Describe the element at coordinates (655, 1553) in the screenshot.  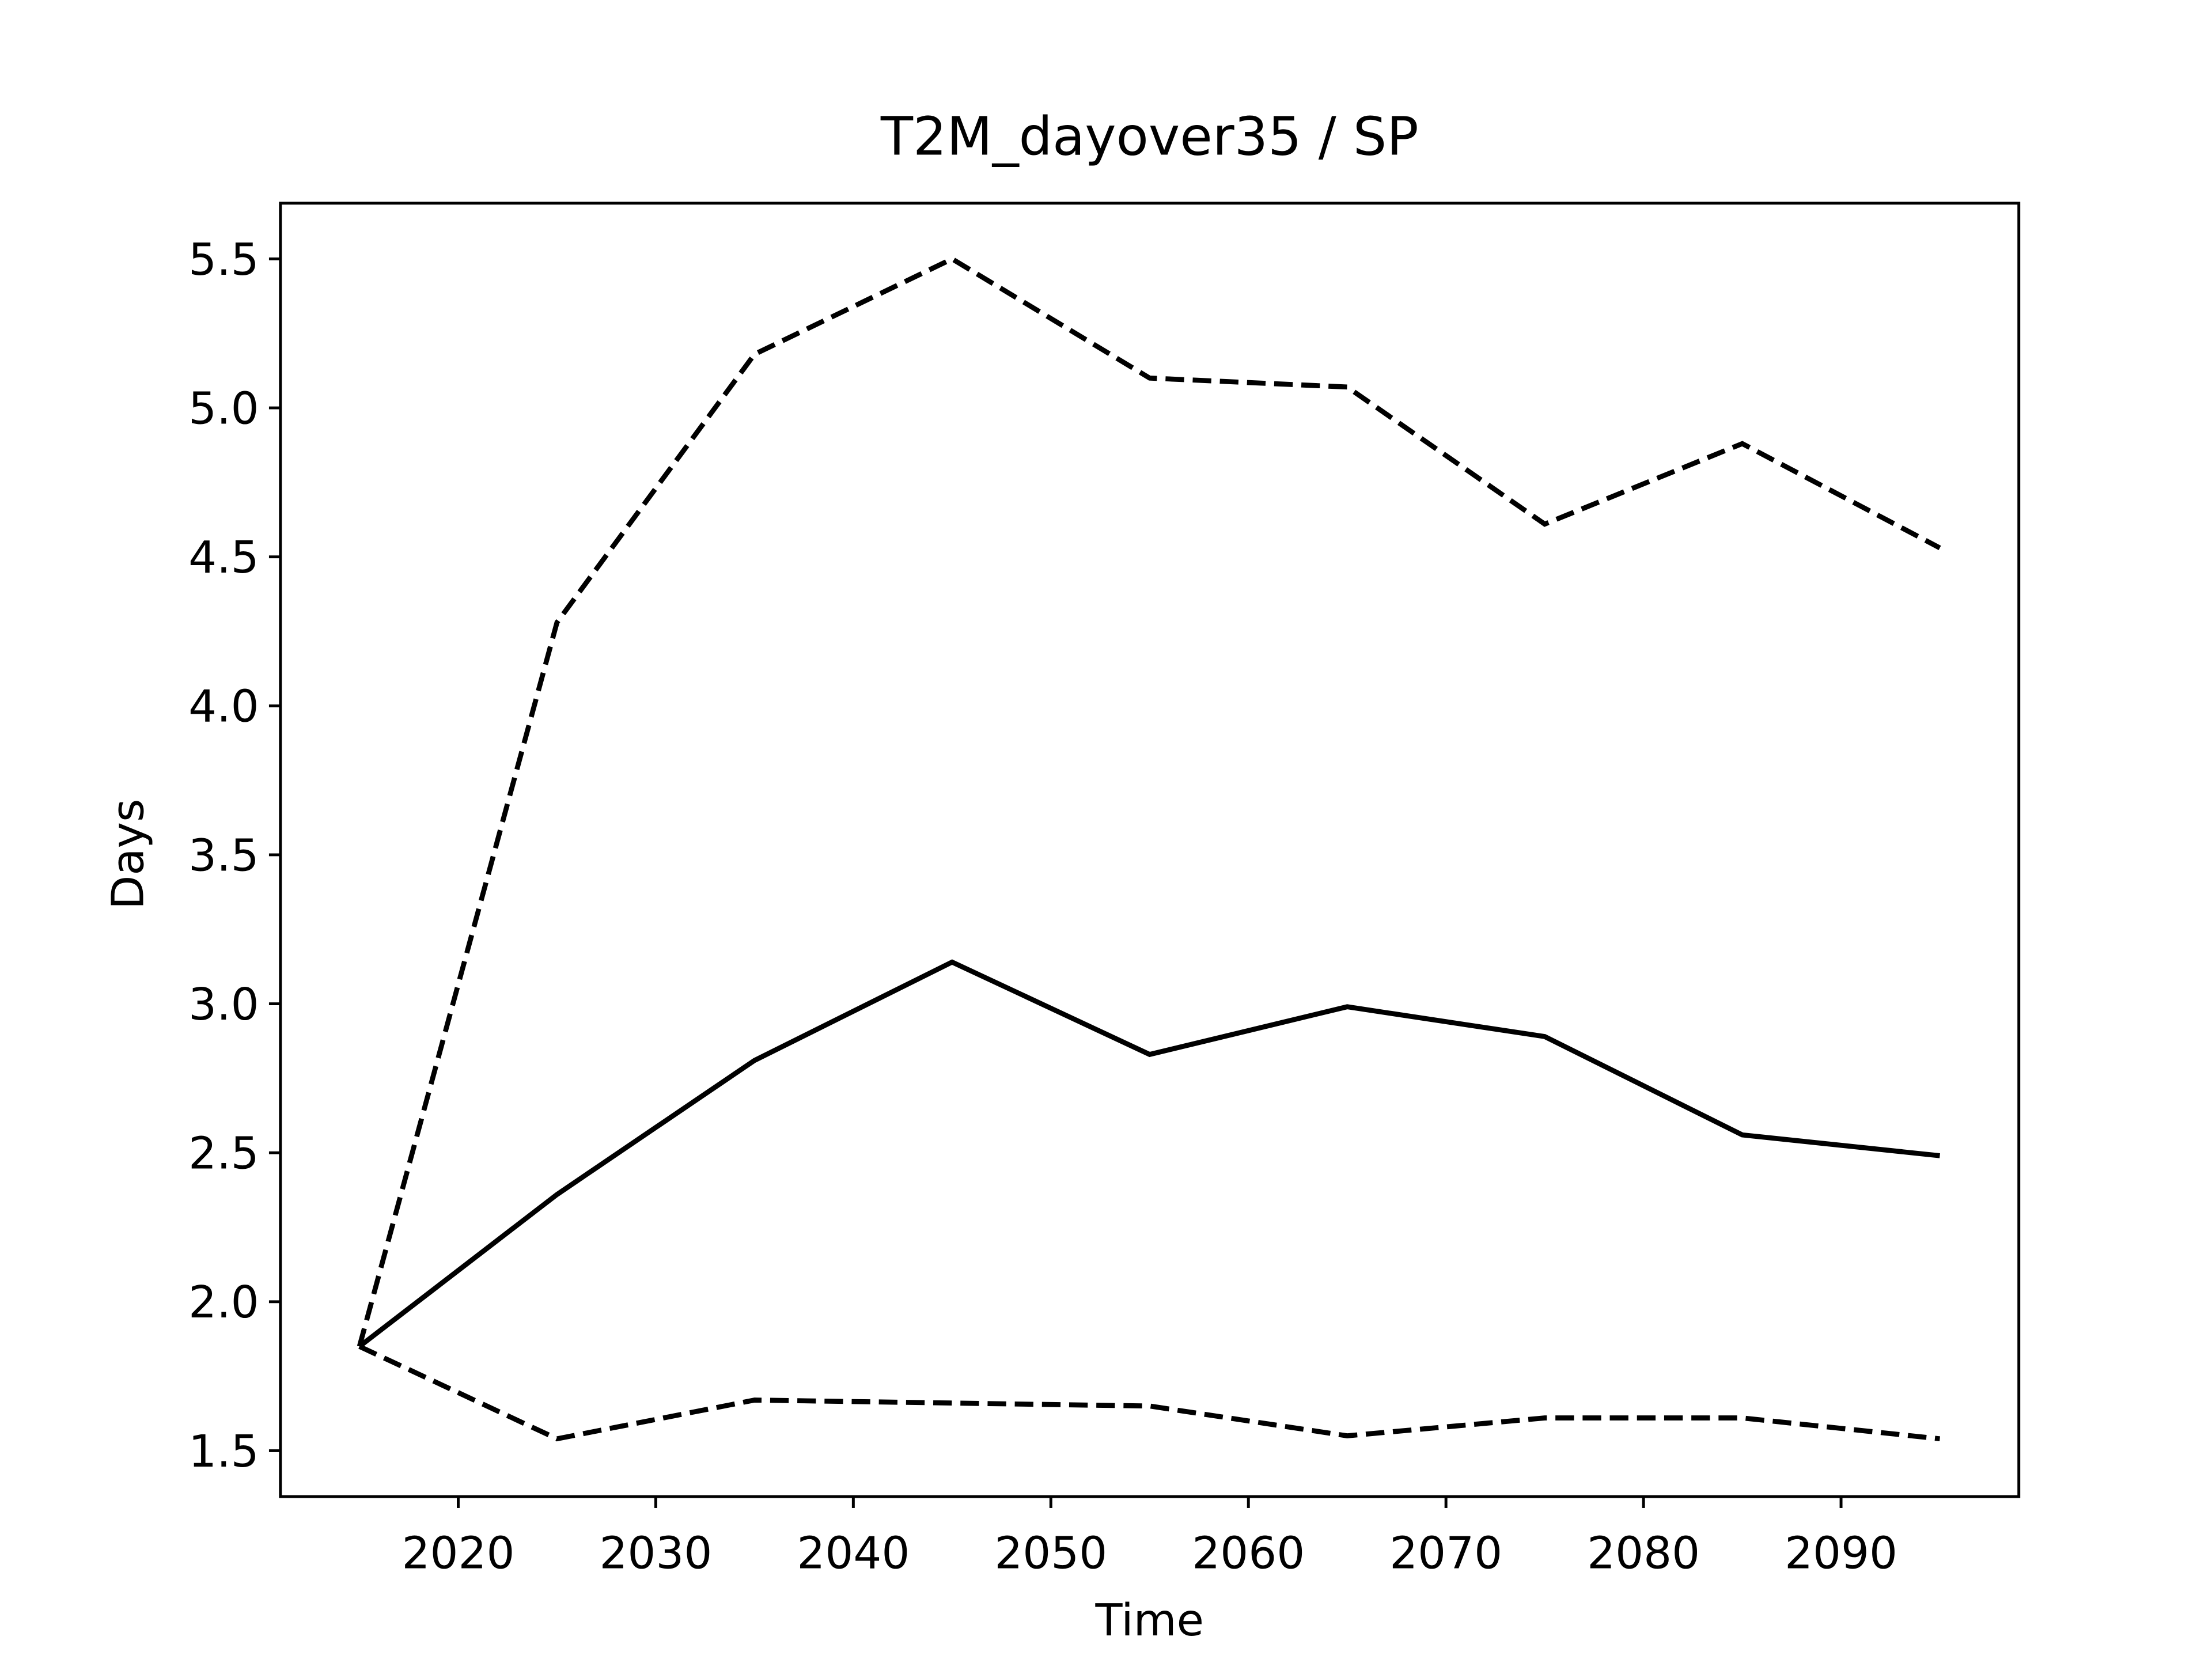
I see `x-tick-label: 2030` at that location.